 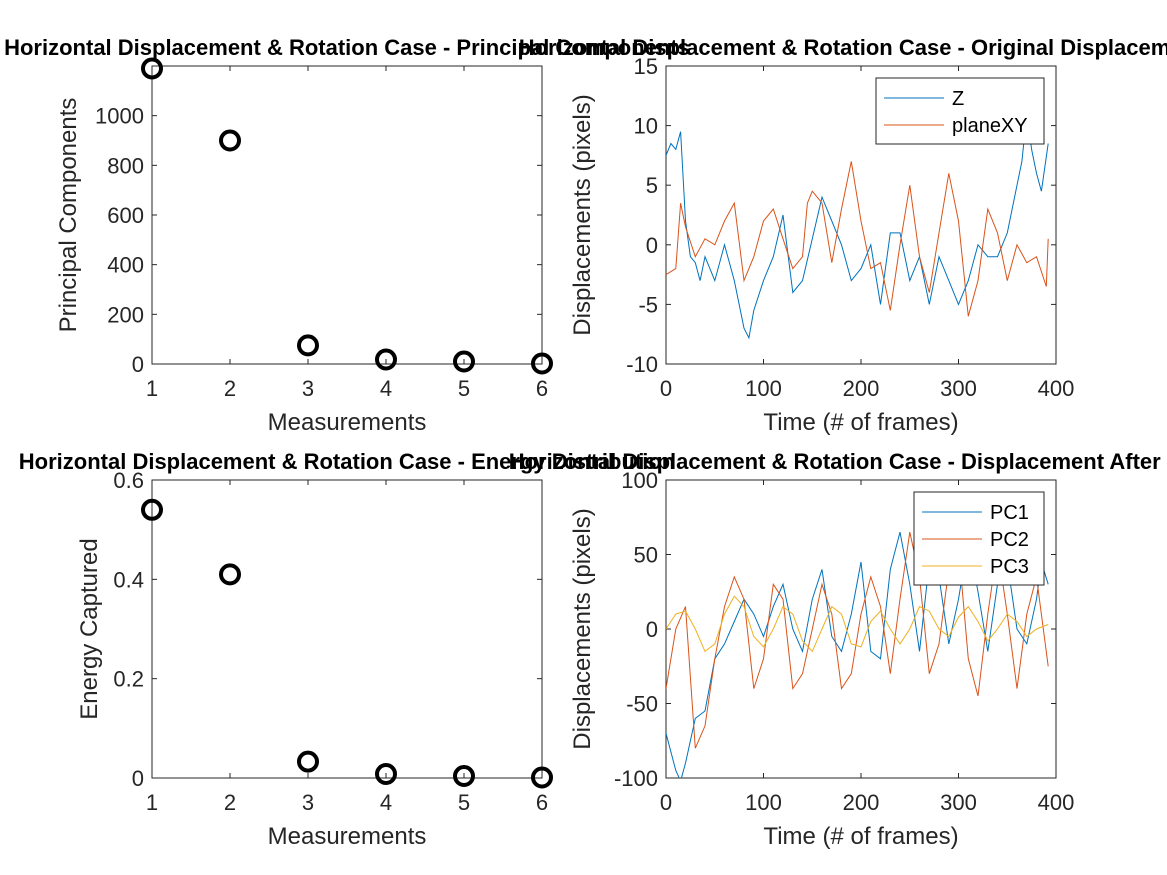 What do you see at coordinates (89, 628) in the screenshot?
I see `chart-2-ylabel: Energy Captured` at bounding box center [89, 628].